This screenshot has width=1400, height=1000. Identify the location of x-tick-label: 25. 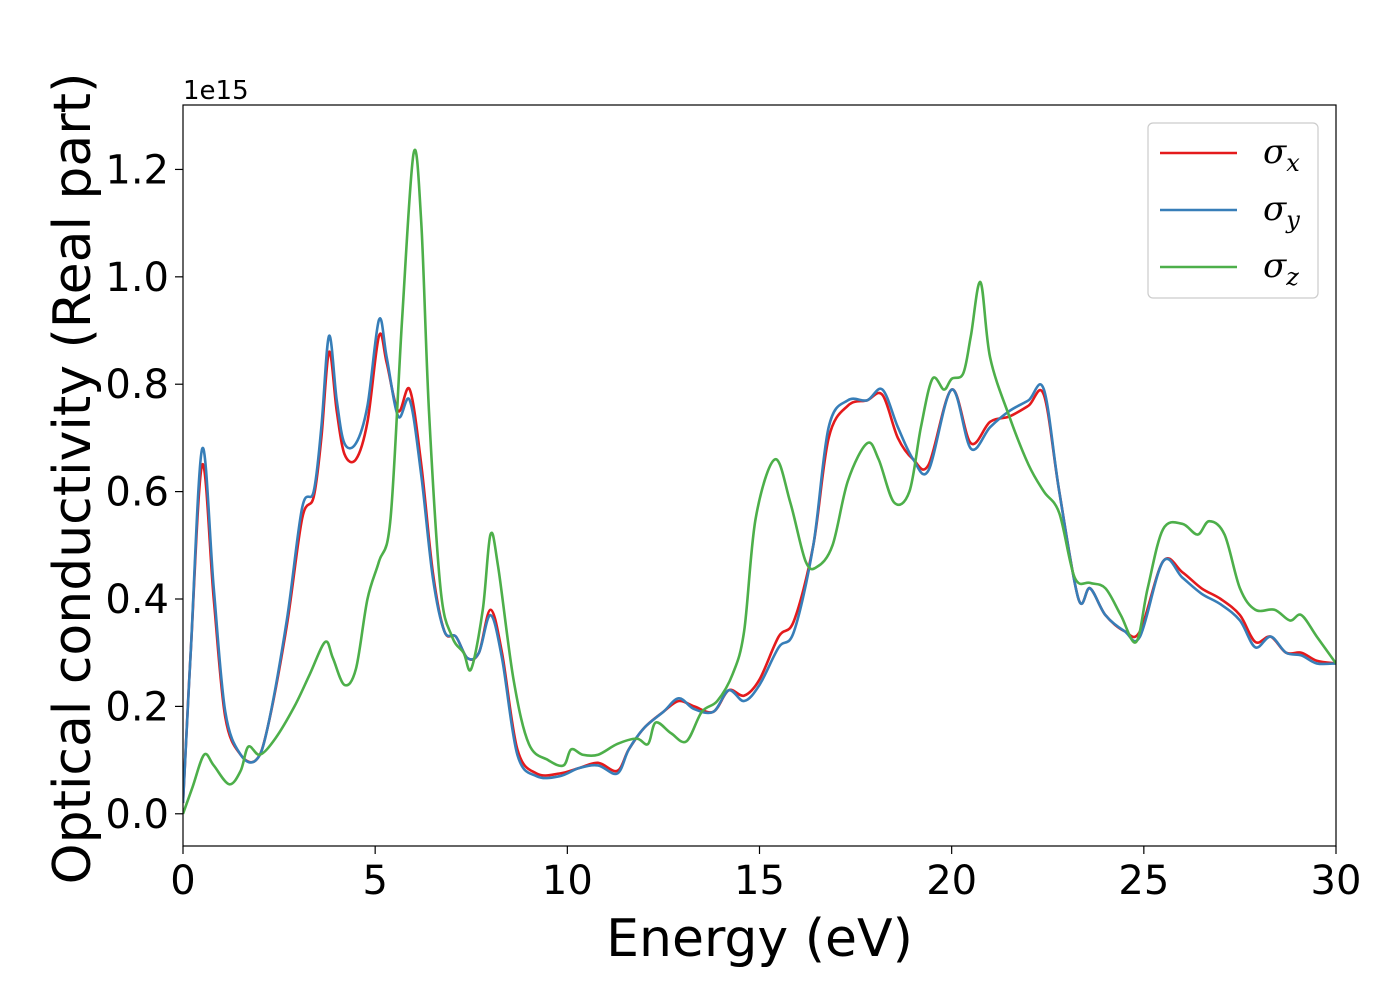
(1143, 881).